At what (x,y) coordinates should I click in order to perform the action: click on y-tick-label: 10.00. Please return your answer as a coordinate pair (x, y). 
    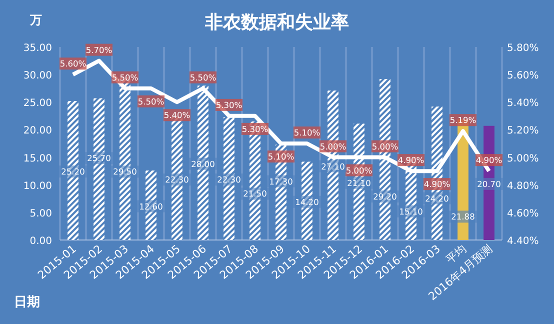
    Looking at the image, I should click on (37, 186).